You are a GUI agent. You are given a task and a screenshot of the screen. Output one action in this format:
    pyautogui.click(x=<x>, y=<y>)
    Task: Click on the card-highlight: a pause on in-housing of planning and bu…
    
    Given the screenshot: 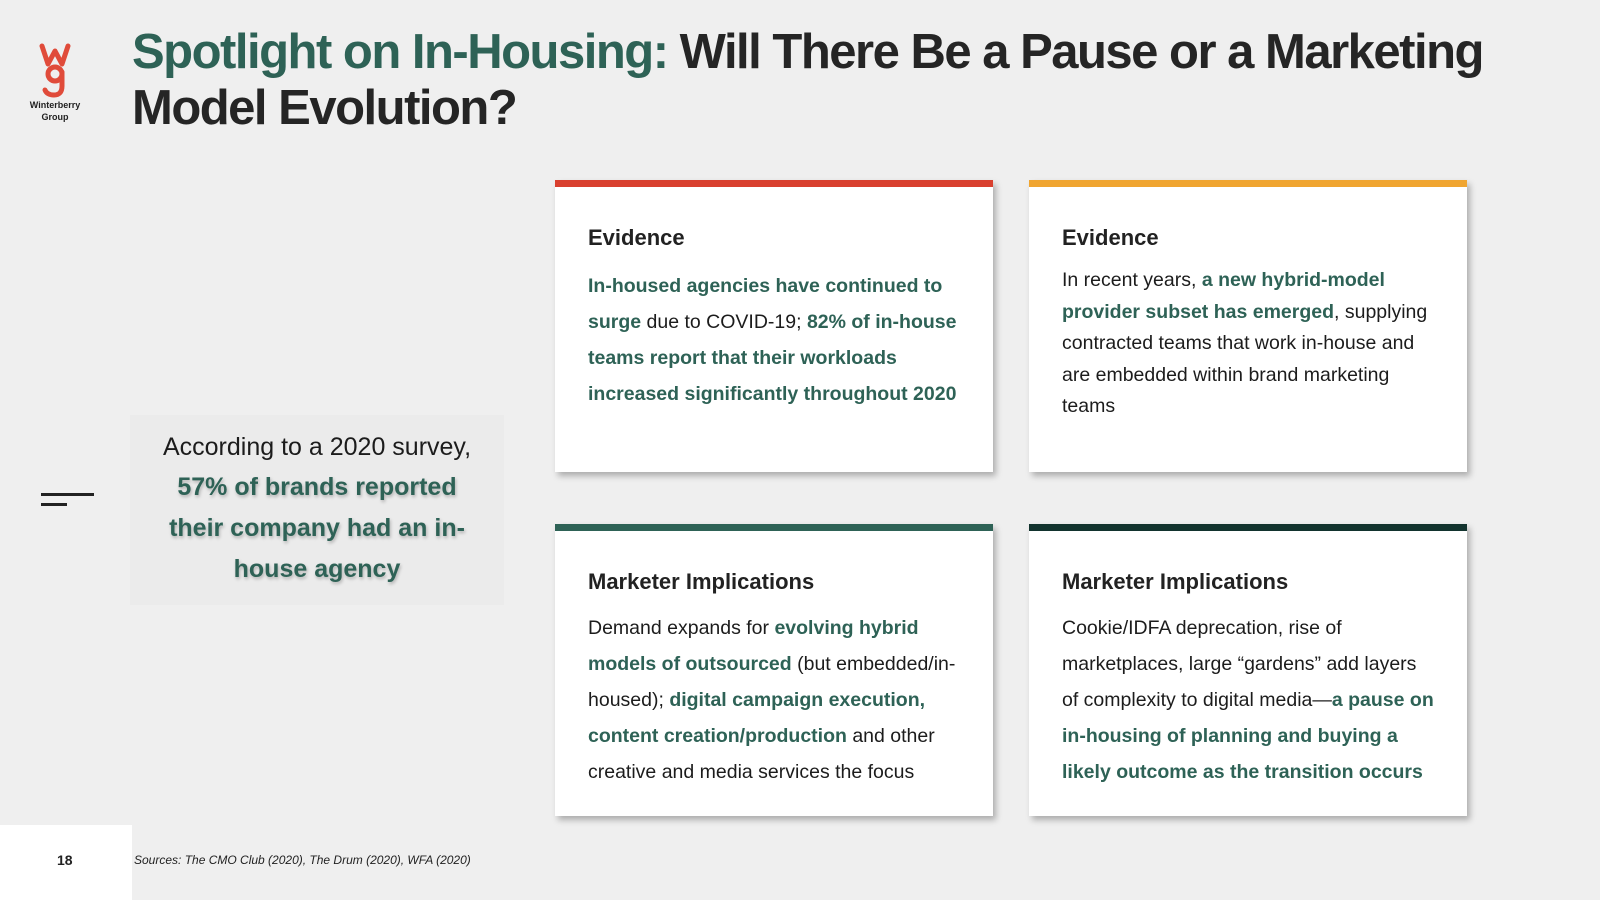 What is the action you would take?
    pyautogui.click(x=1248, y=736)
    